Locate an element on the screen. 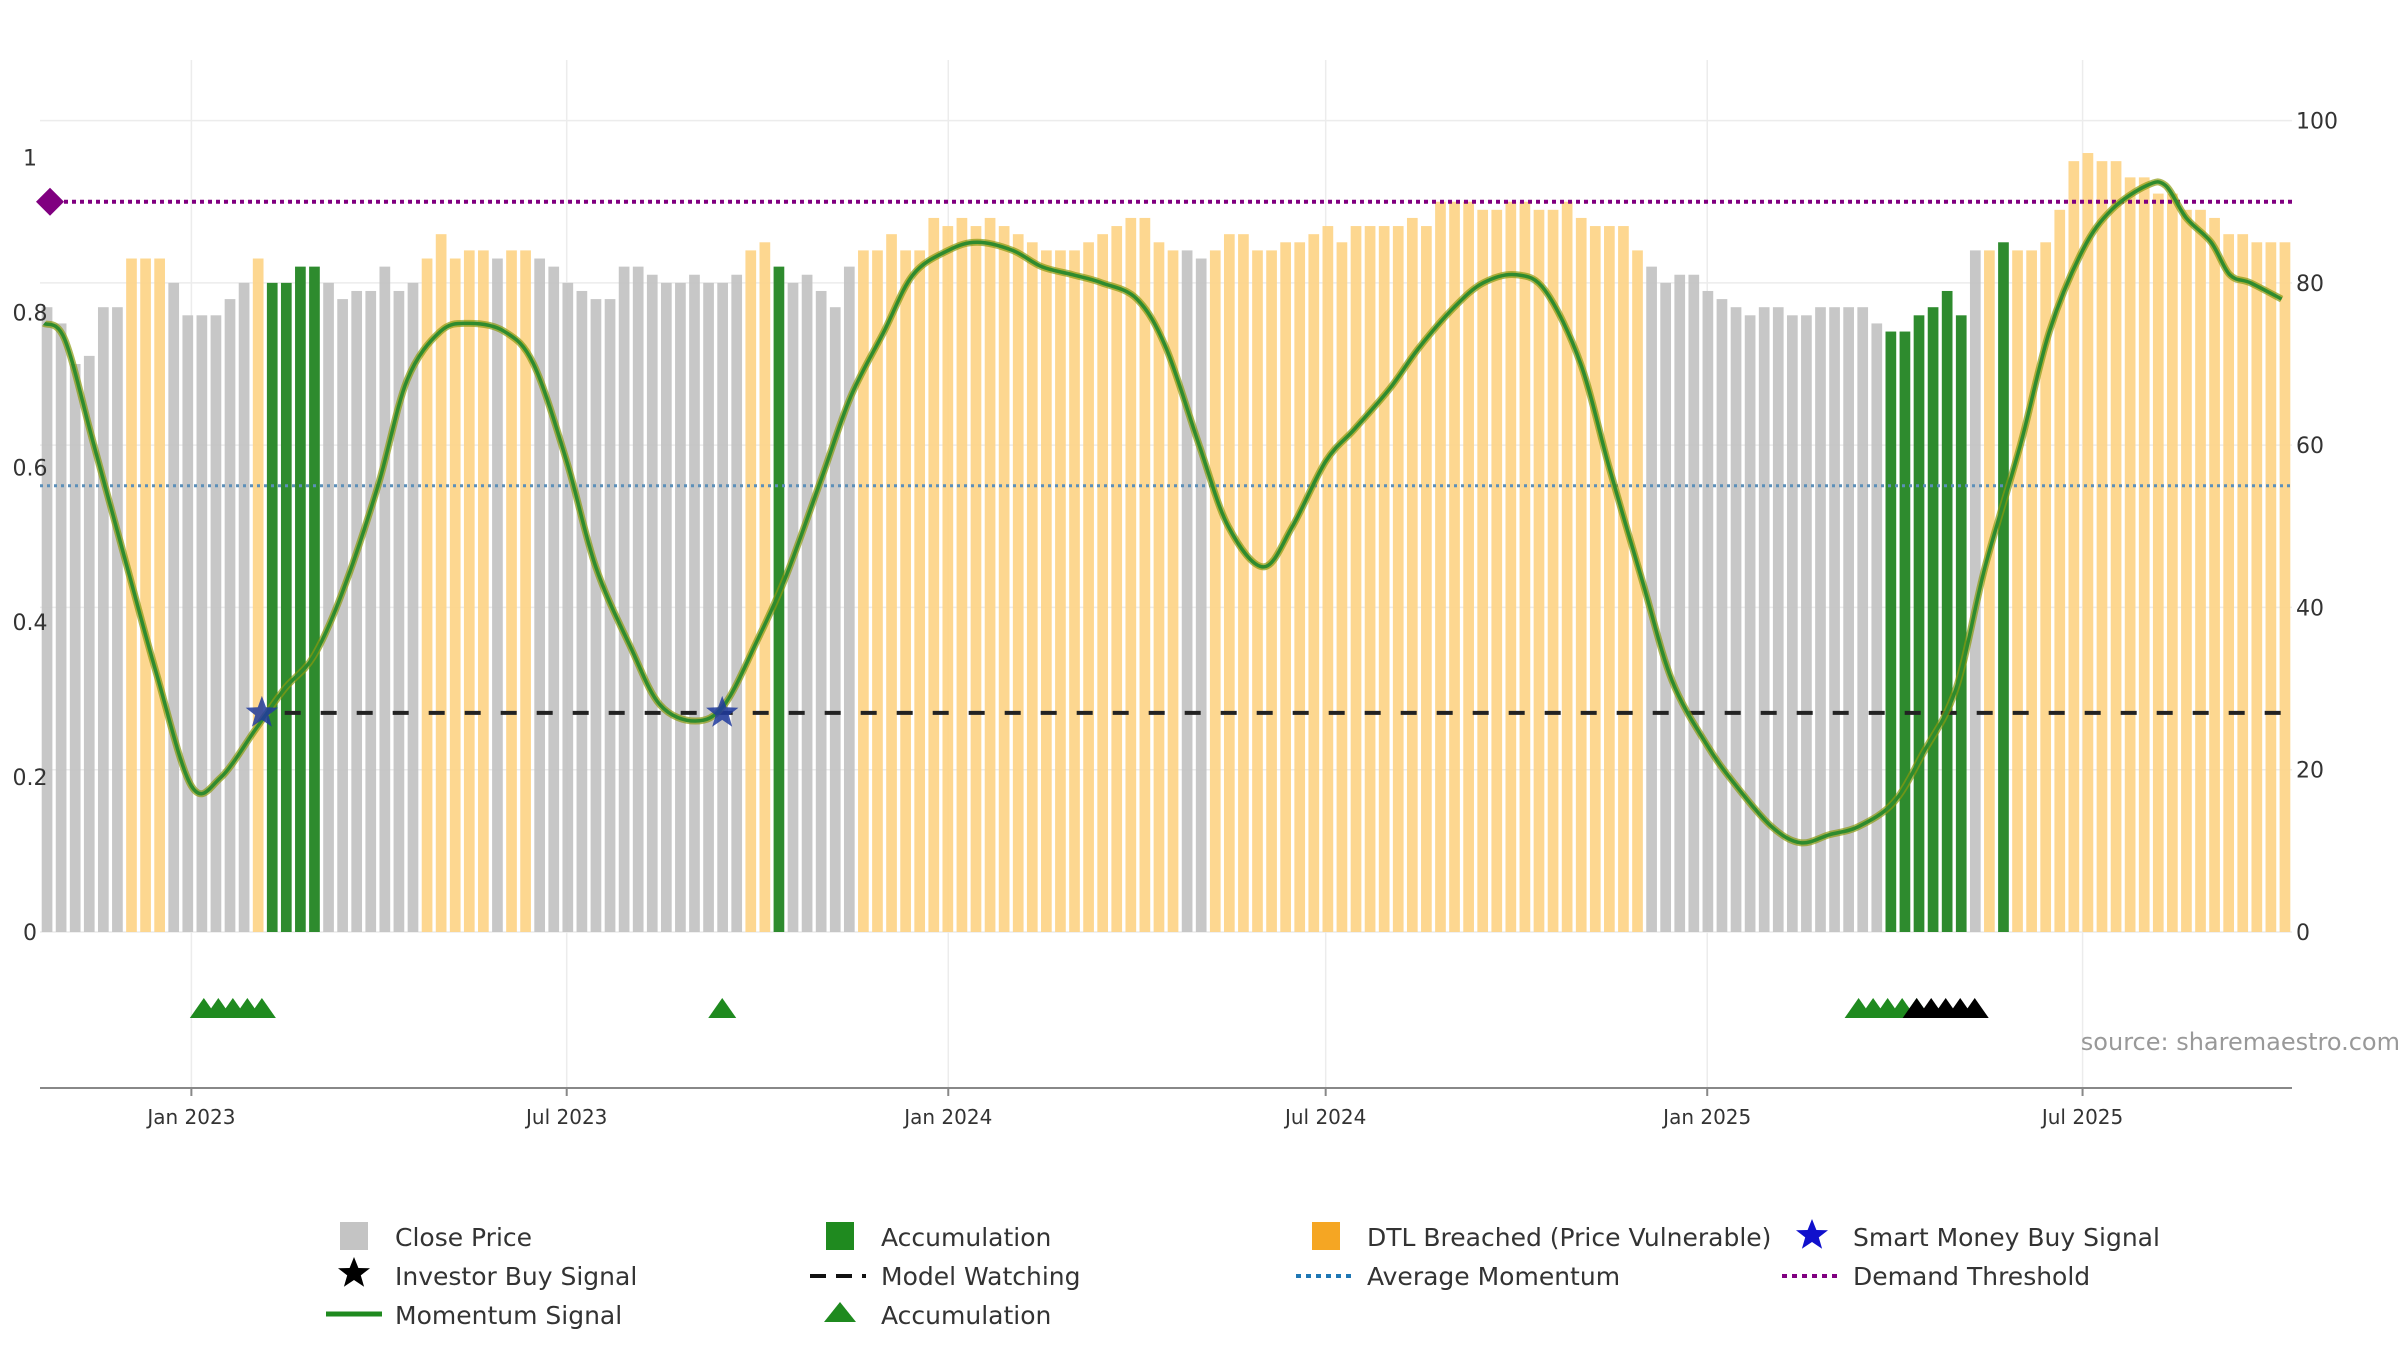  source-attribution: source: sharemaestro.com is located at coordinates (2240, 1042).